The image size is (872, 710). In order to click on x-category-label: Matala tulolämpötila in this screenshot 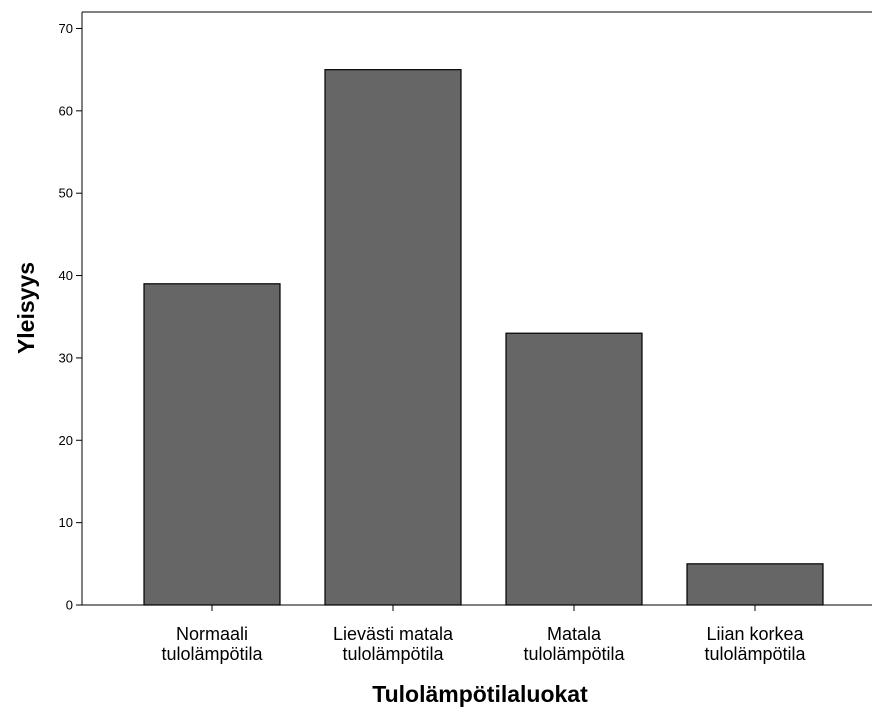, I will do `click(574, 644)`.